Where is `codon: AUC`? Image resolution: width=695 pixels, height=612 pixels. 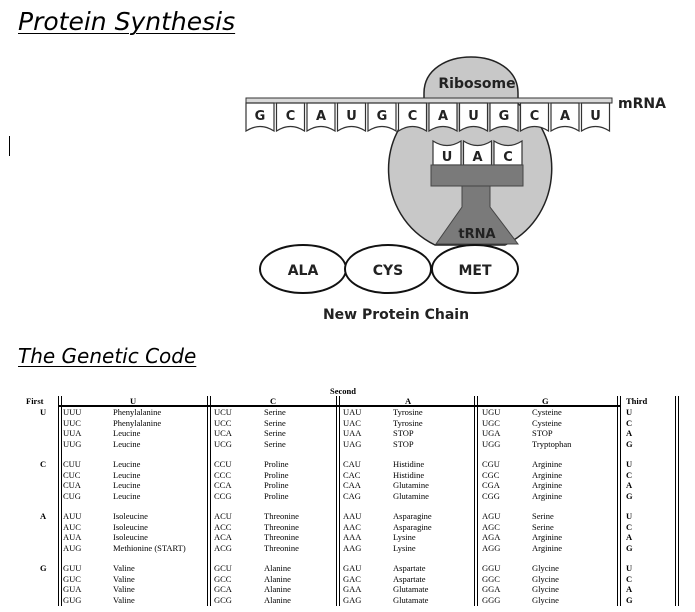 codon: AUC is located at coordinates (72, 526).